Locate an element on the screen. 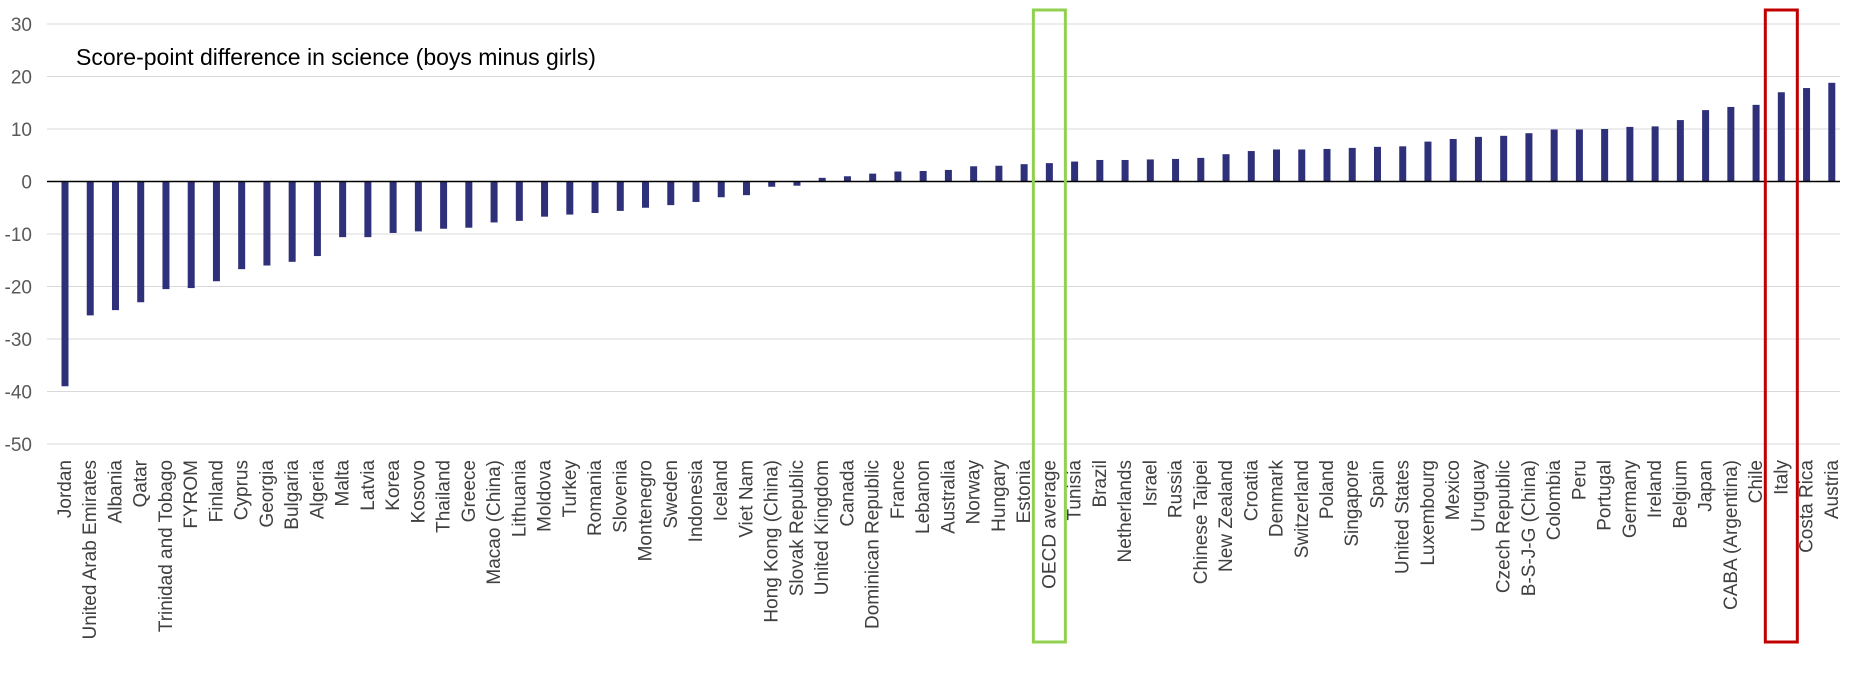 The height and width of the screenshot is (686, 1863). category-label: Brazil is located at coordinates (1100, 484).